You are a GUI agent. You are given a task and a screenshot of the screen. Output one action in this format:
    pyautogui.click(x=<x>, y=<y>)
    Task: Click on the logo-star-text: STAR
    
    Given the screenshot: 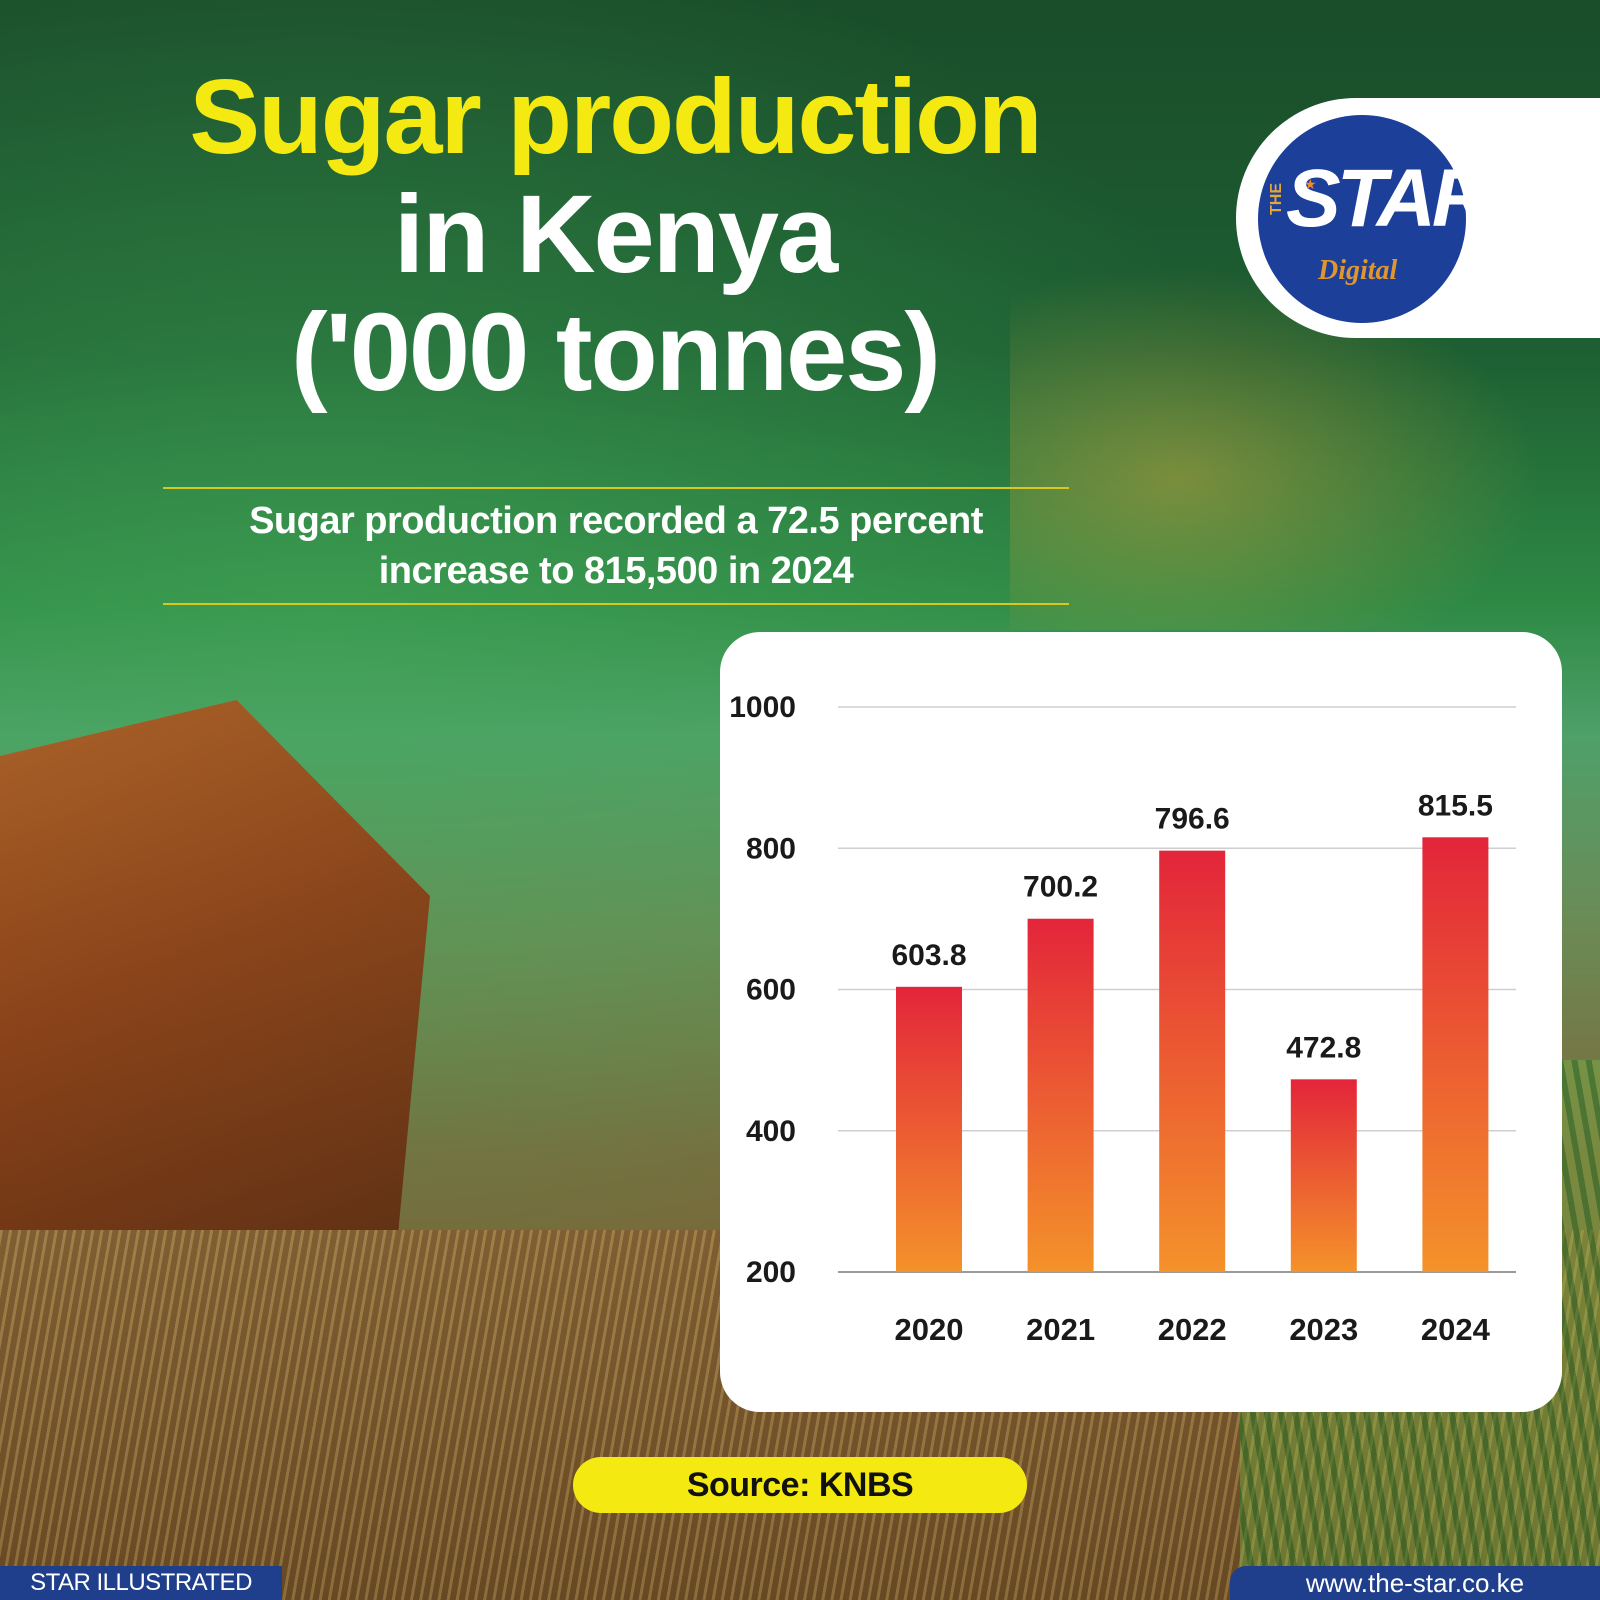 What is the action you would take?
    pyautogui.click(x=1388, y=198)
    